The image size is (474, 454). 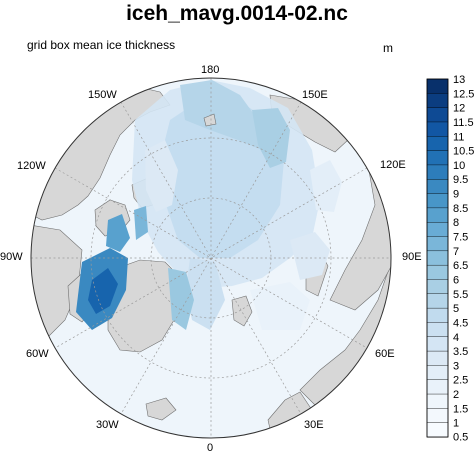 I want to click on colorbar-tick-label: 4, so click(x=456, y=338).